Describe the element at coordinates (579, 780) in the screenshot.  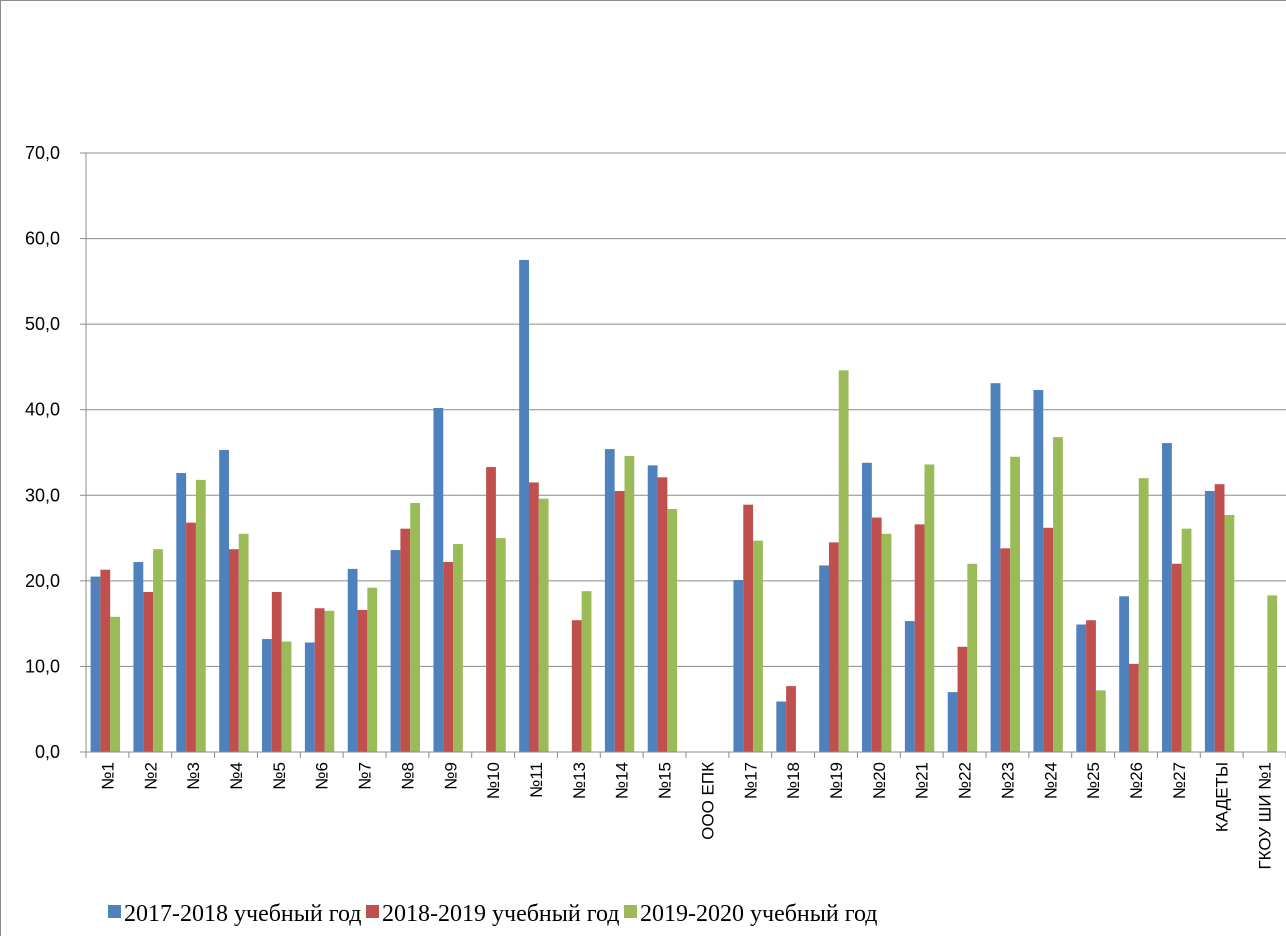
I see `x-tick-label: №13` at that location.